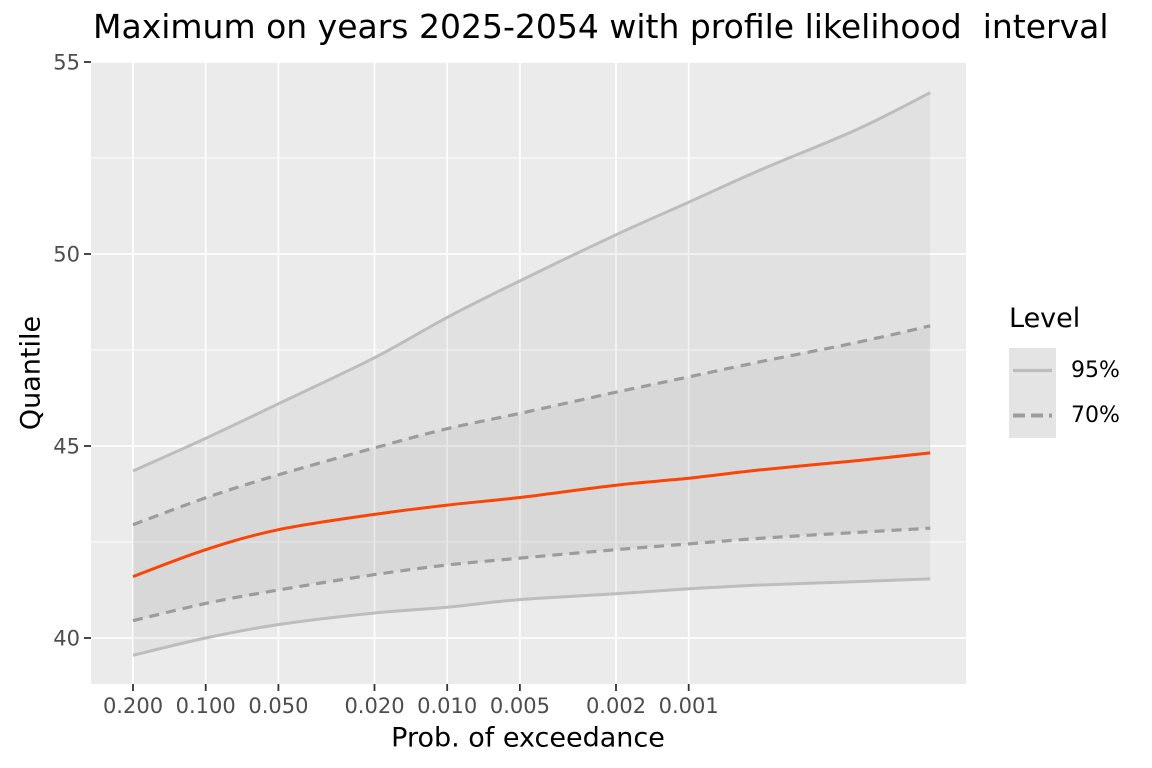 Image resolution: width=1152 pixels, height=768 pixels. What do you see at coordinates (531, 574) in the screenshot?
I see `series-line-ci70_lower` at bounding box center [531, 574].